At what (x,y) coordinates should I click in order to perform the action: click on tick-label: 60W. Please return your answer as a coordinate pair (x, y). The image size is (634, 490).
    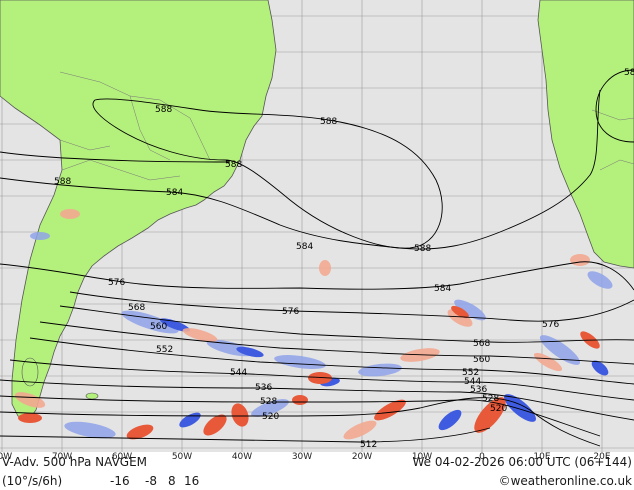
    Looking at the image, I should click on (122, 457).